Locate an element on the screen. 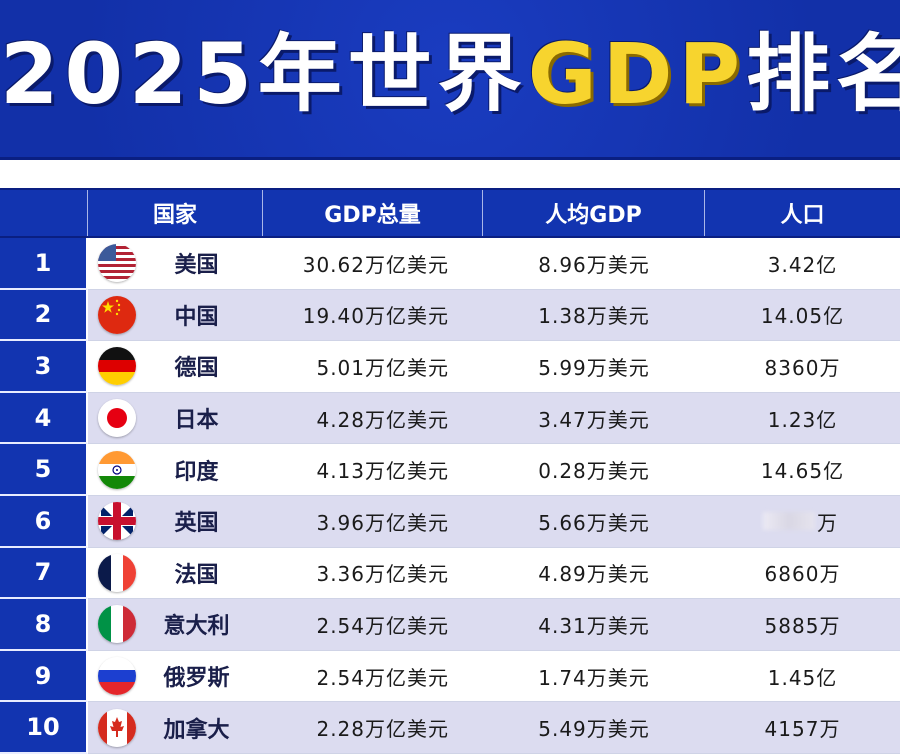  country-name: 印度 is located at coordinates (196, 472).